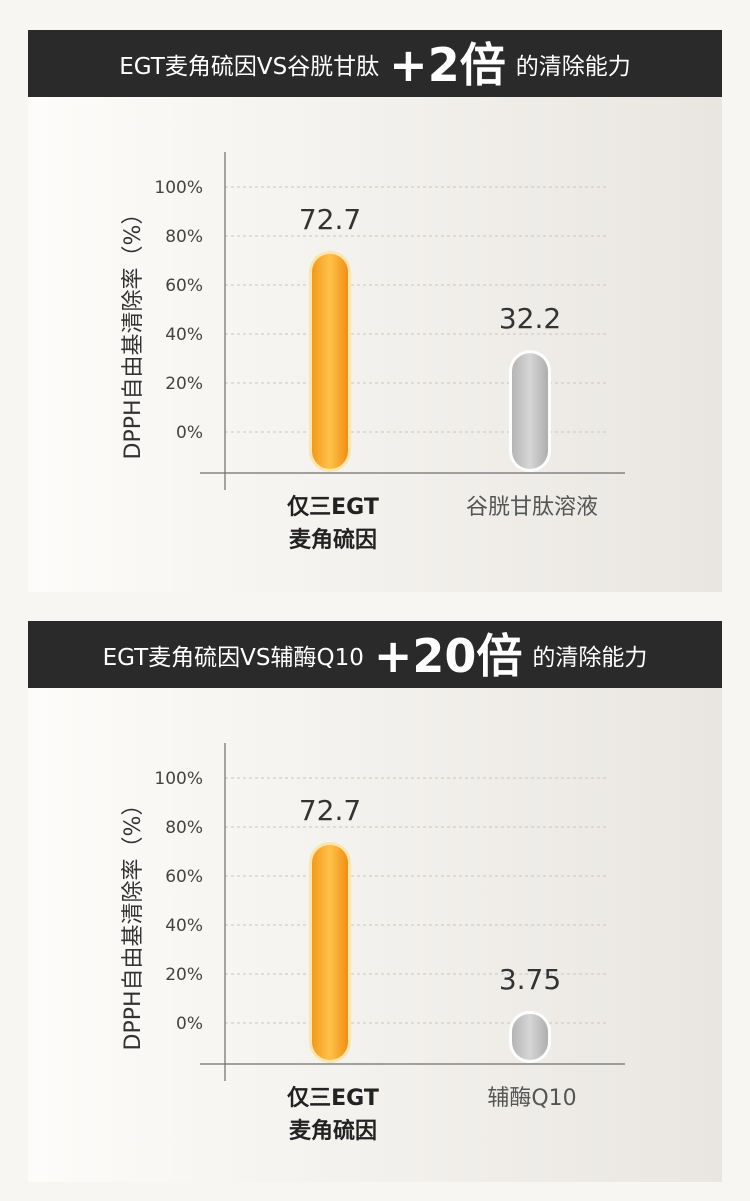 Image resolution: width=750 pixels, height=1201 pixels. Describe the element at coordinates (447, 64) in the screenshot. I see `banner-multiplier: +2倍` at that location.